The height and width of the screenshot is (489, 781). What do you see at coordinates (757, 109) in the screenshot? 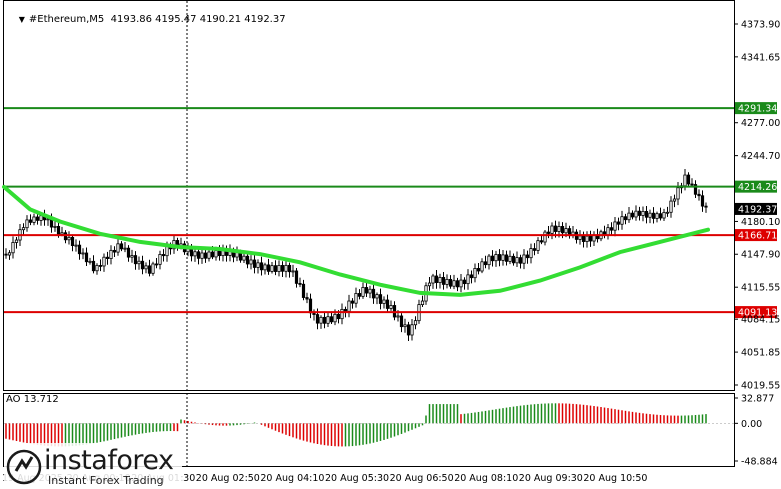
I see `level-label: 4291.34` at bounding box center [757, 109].